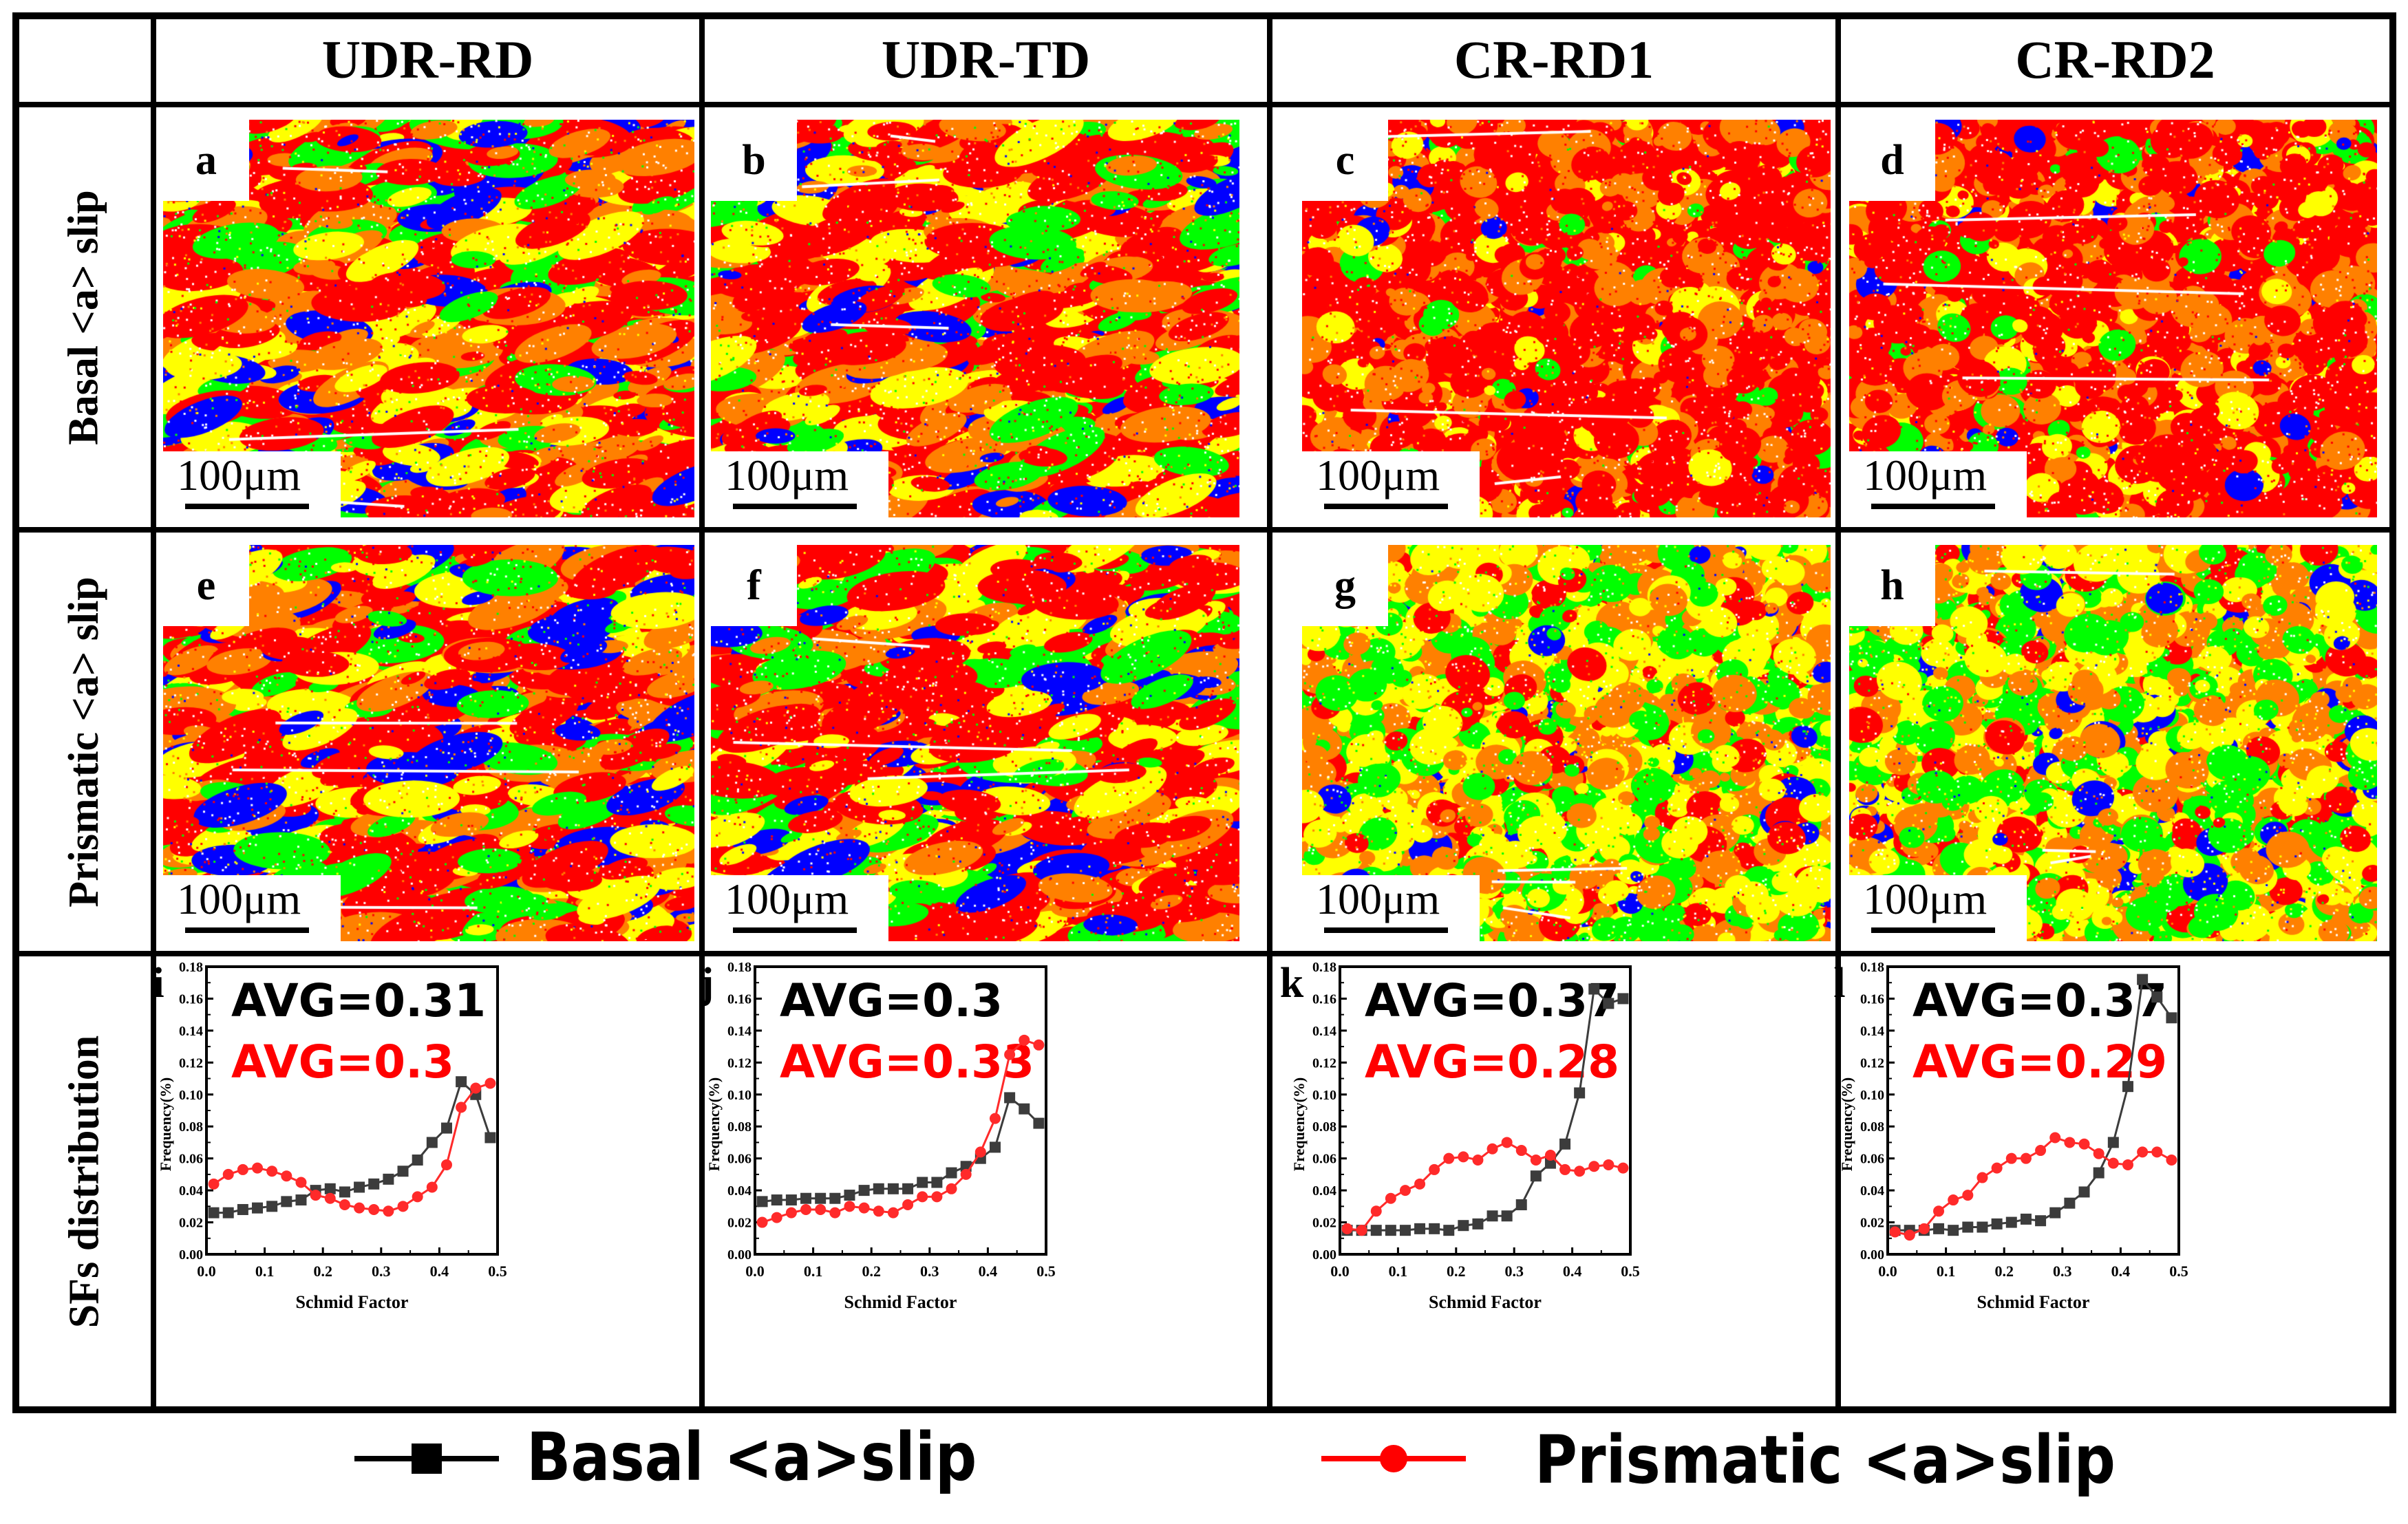 This screenshot has width=2408, height=1524. I want to click on y-tick-label: 0.06, so click(1872, 1159).